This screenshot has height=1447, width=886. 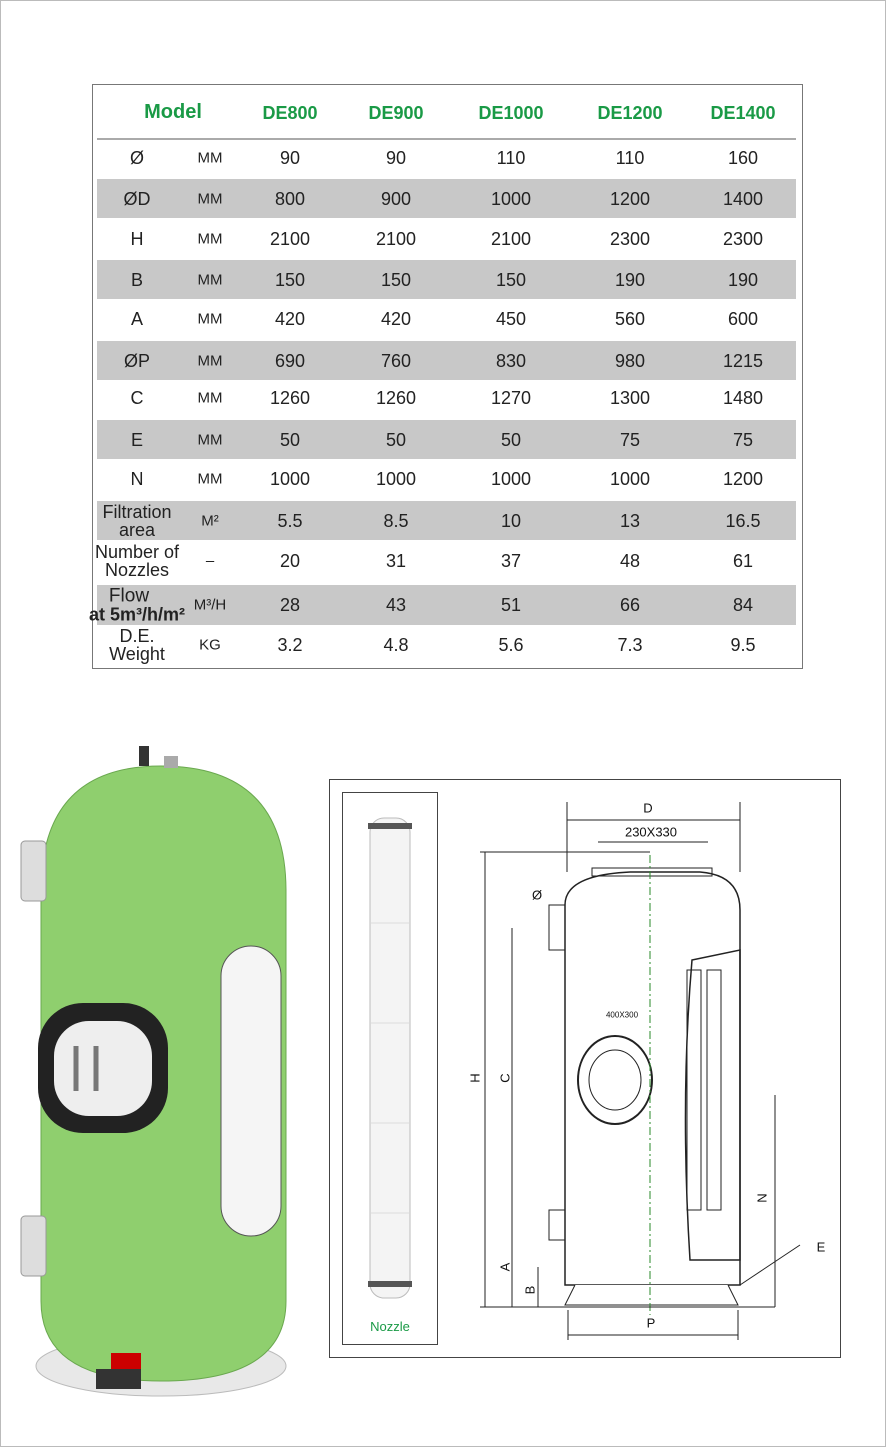 I want to click on row-label: ØP, so click(x=137, y=361).